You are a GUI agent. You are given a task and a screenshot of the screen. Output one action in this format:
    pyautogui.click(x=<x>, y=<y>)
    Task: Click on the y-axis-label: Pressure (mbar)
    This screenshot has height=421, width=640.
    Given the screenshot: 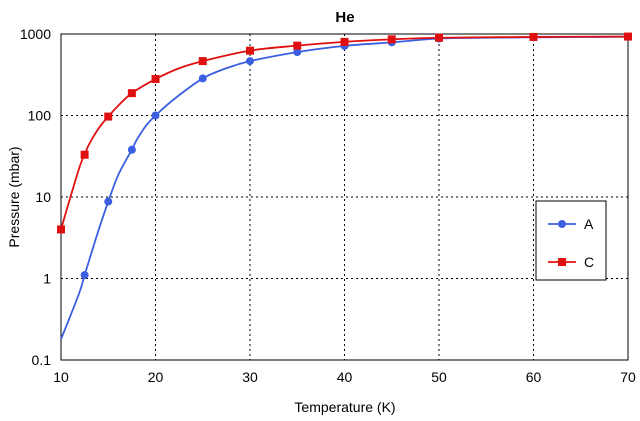 What is the action you would take?
    pyautogui.click(x=14, y=196)
    